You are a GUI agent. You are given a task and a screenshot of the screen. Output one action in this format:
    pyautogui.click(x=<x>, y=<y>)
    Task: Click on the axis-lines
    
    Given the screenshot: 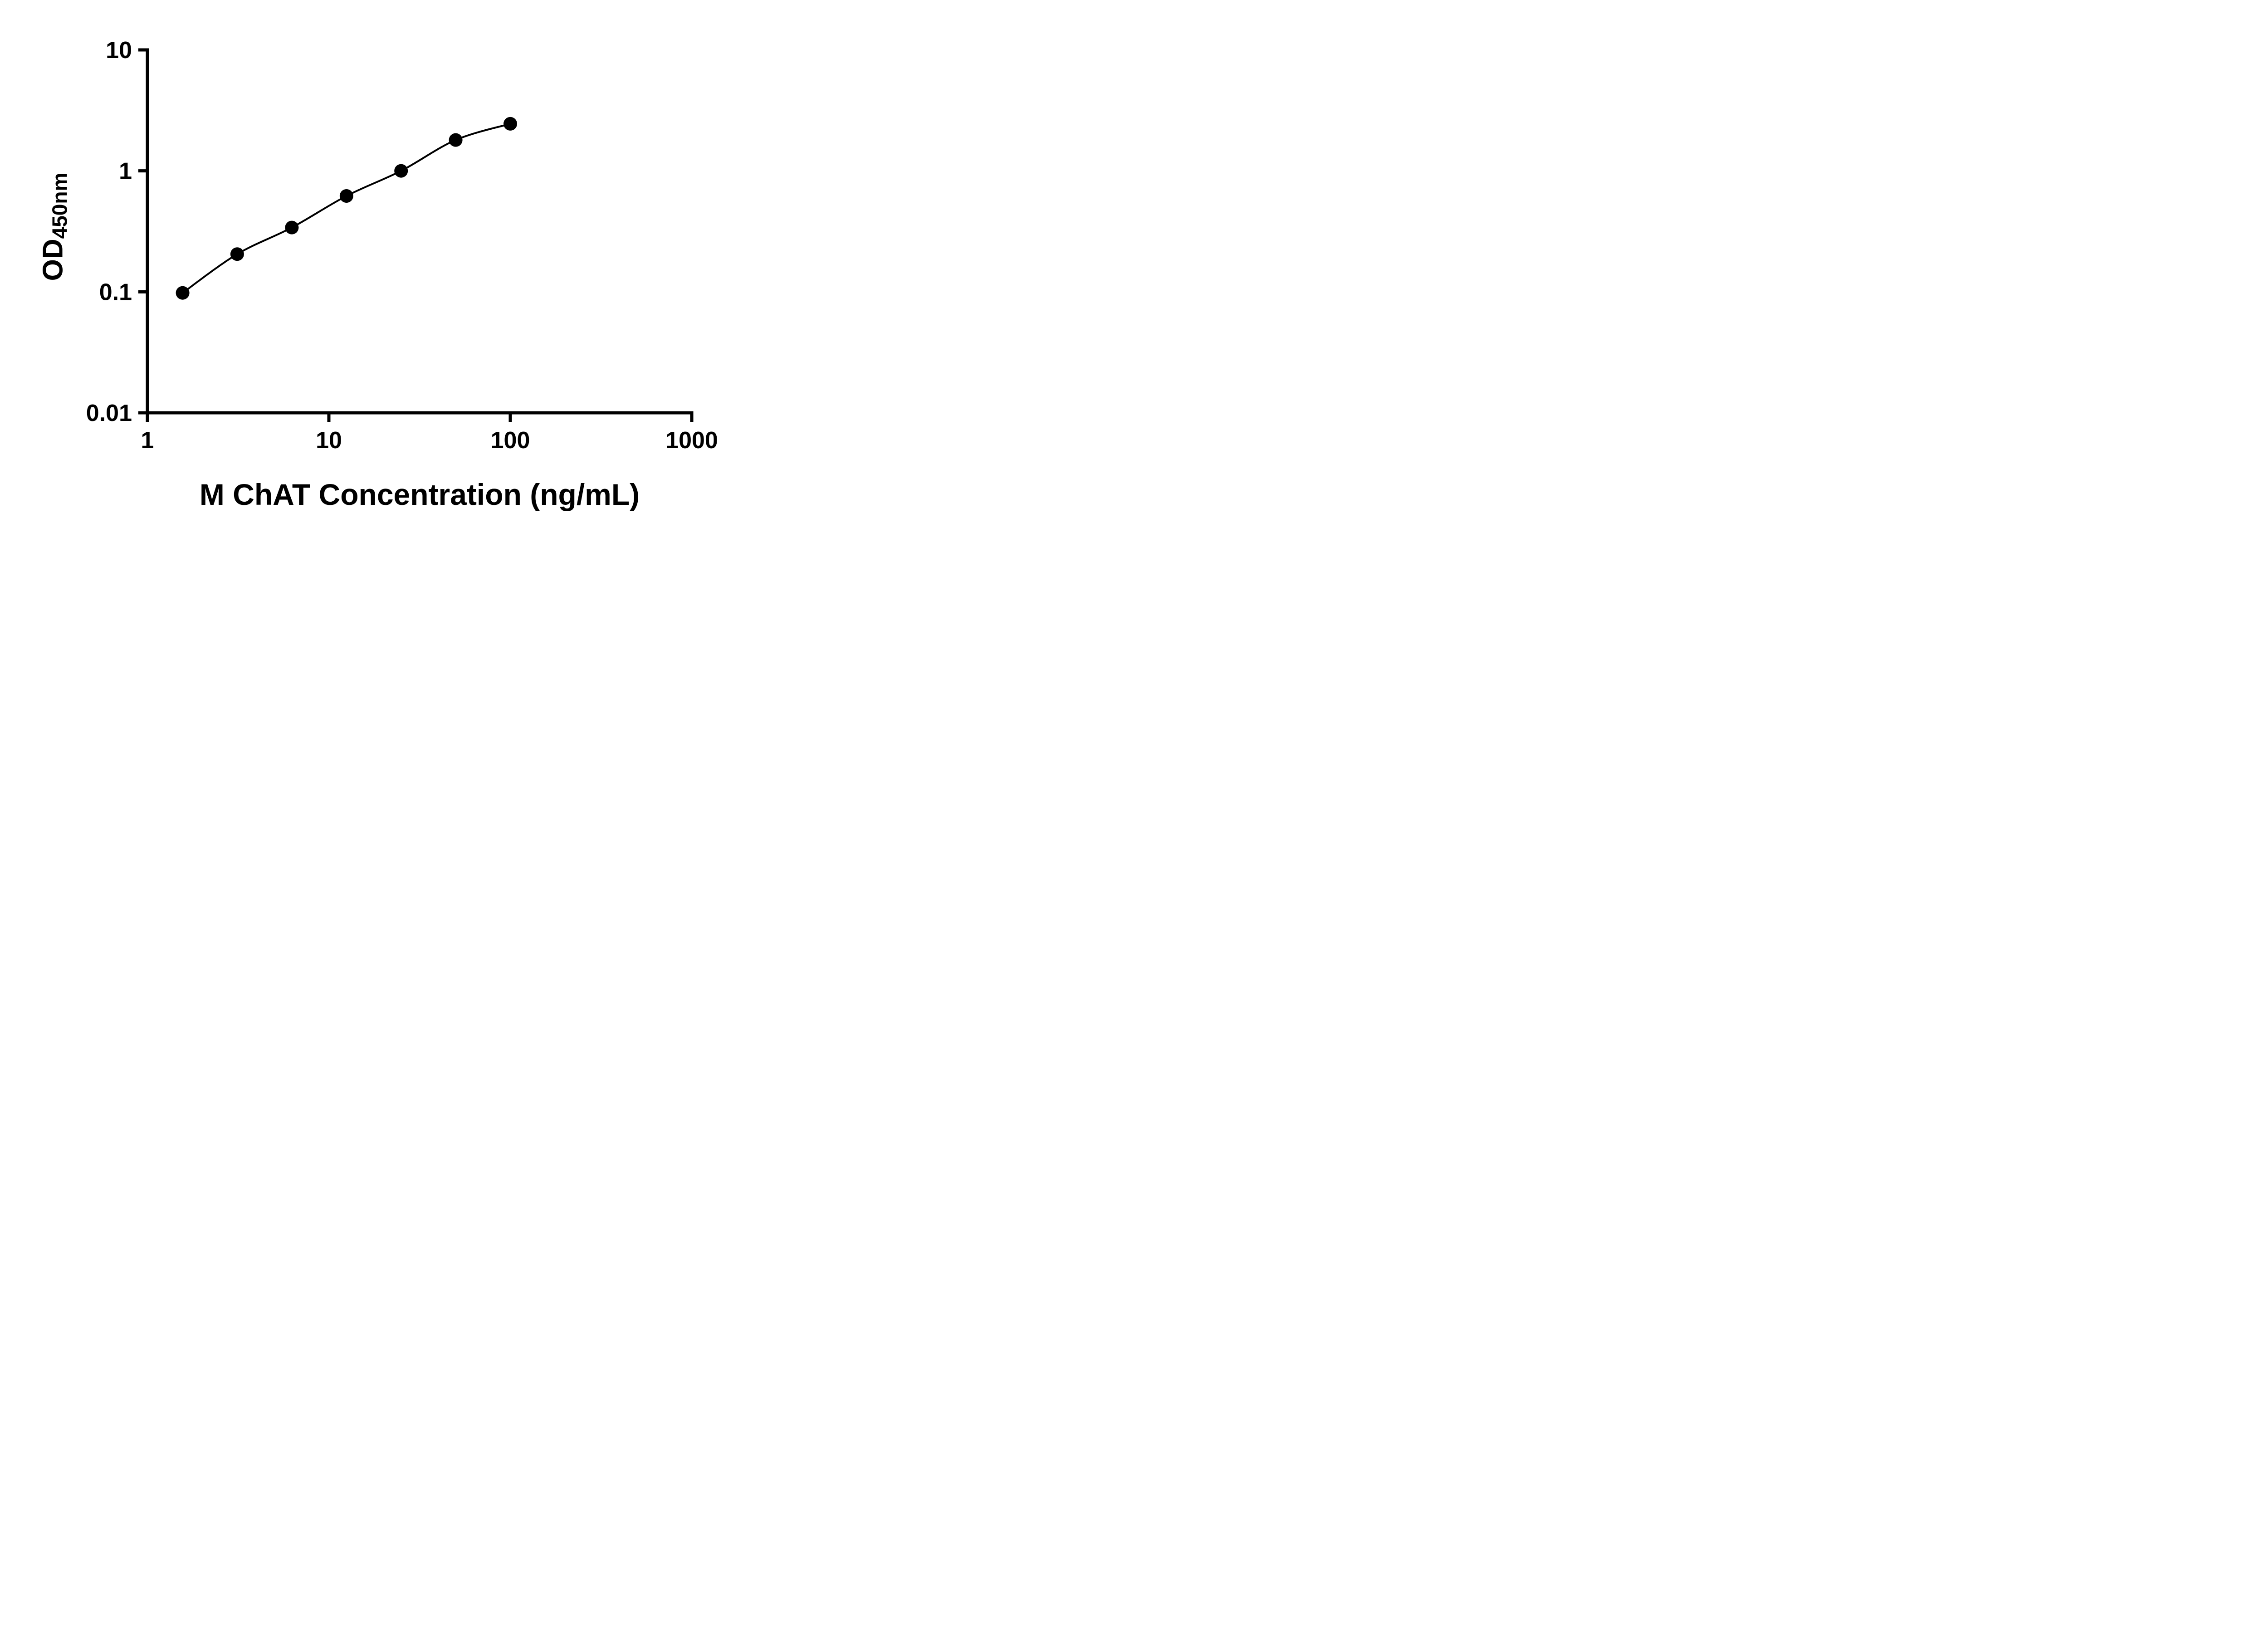 What is the action you would take?
    pyautogui.click(x=420, y=231)
    